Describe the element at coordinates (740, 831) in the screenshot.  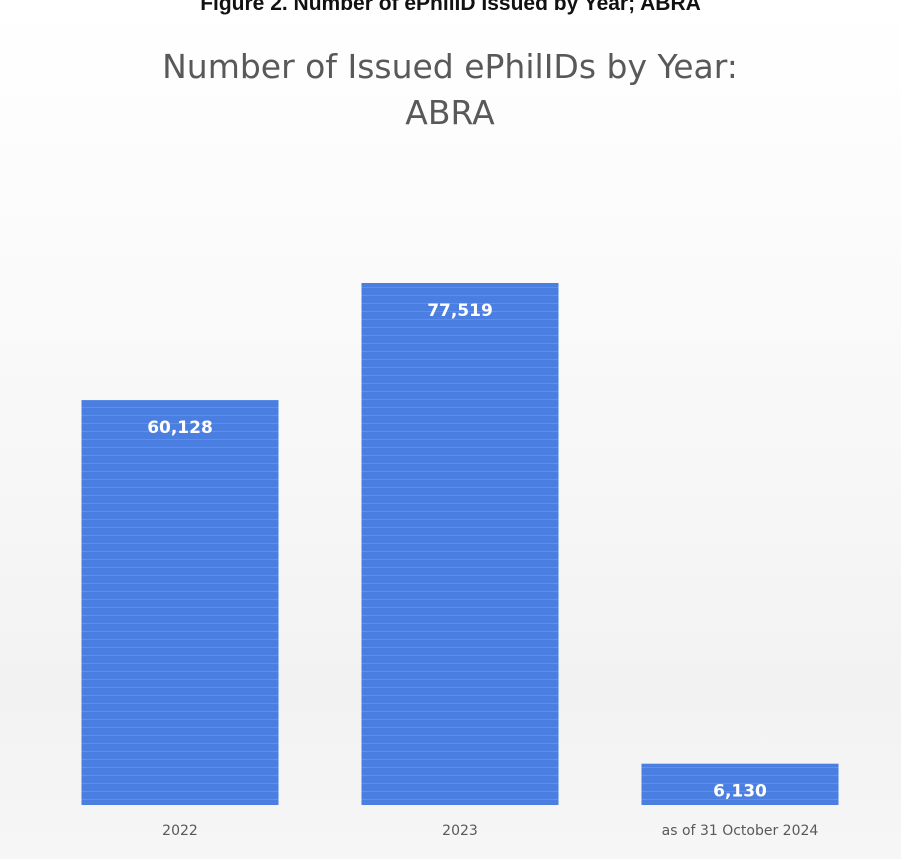
I see `x-tick-label-3: as of 31 October 2024` at that location.